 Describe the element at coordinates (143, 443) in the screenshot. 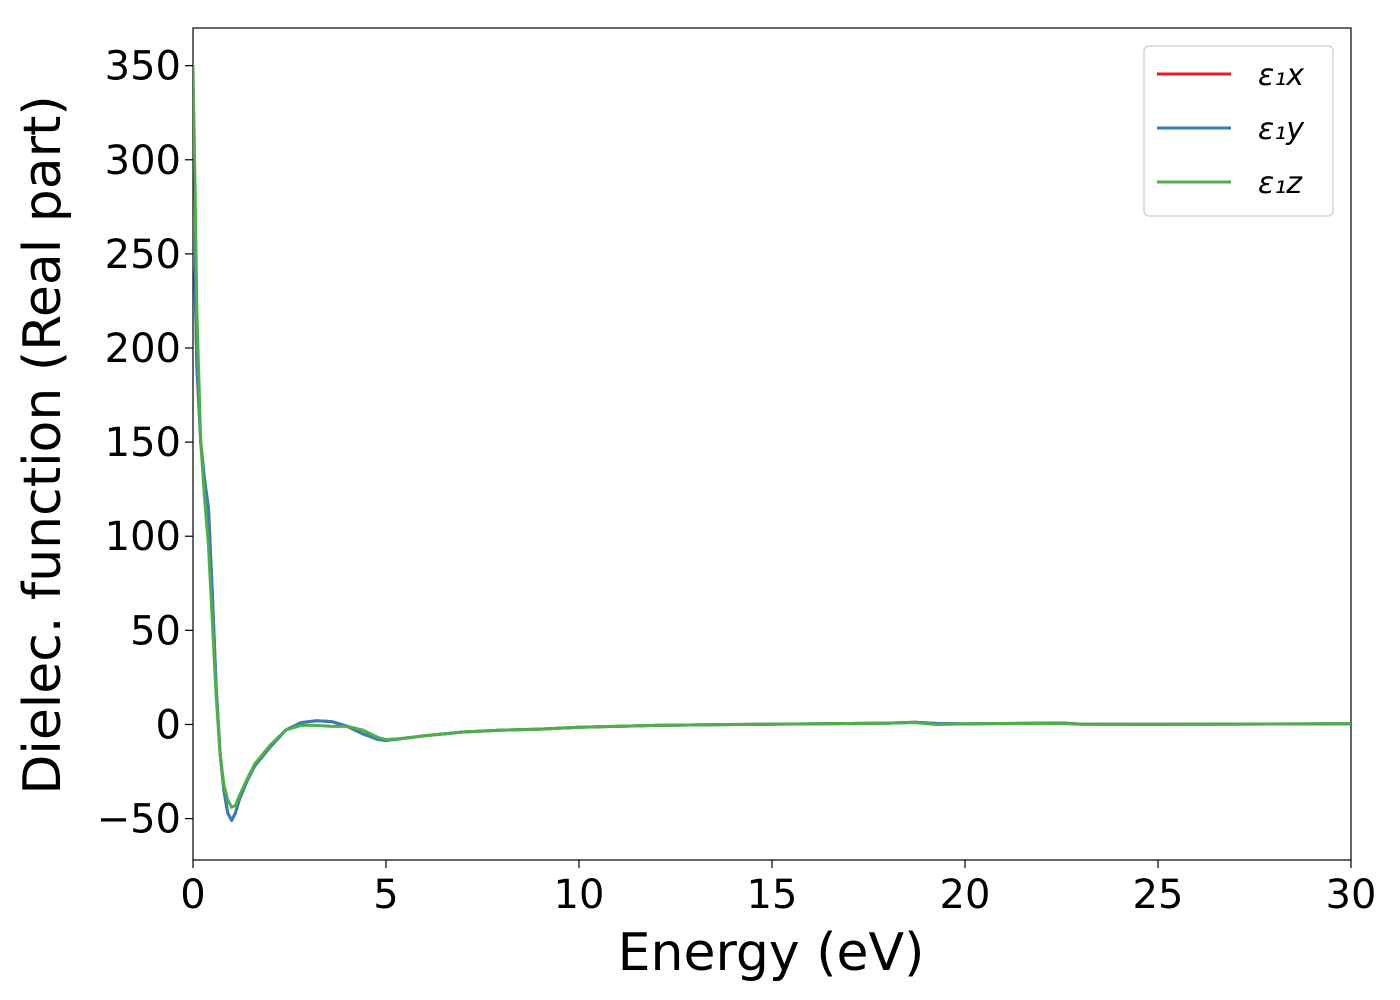

I see `y-tick-label: 150` at that location.